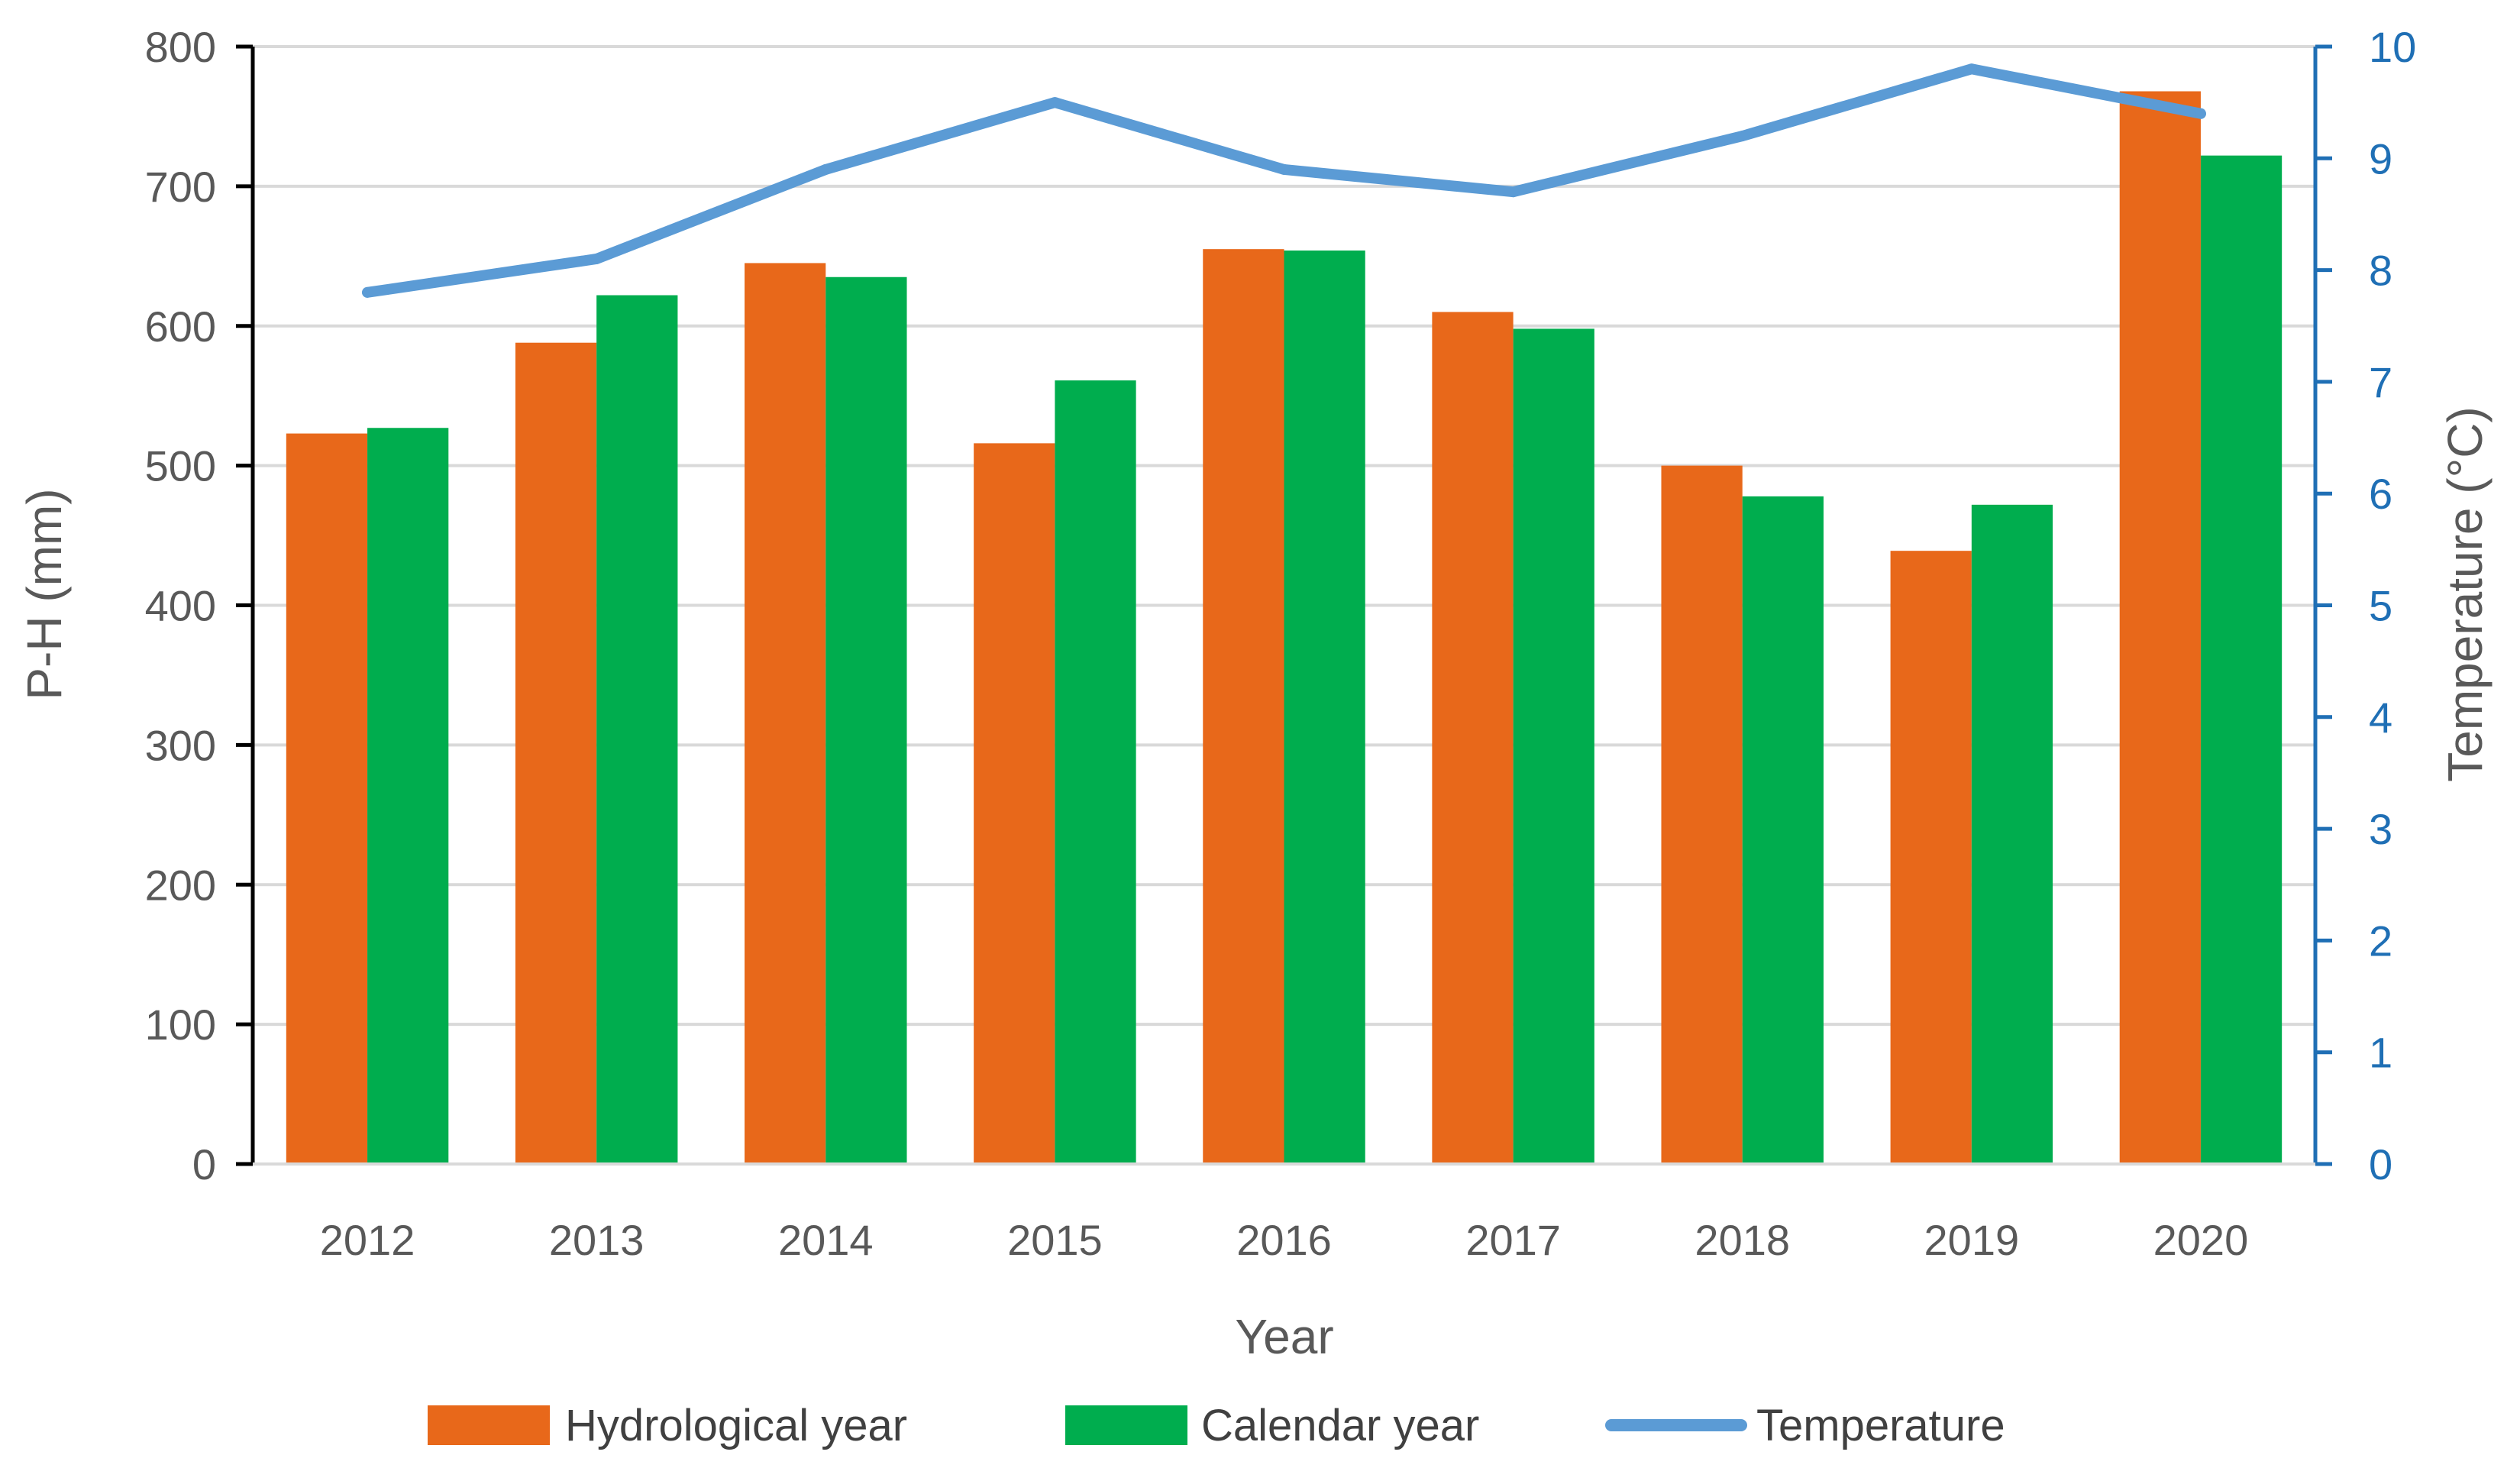  What do you see at coordinates (2380, 1164) in the screenshot?
I see `y2-tick-label-0: 0` at bounding box center [2380, 1164].